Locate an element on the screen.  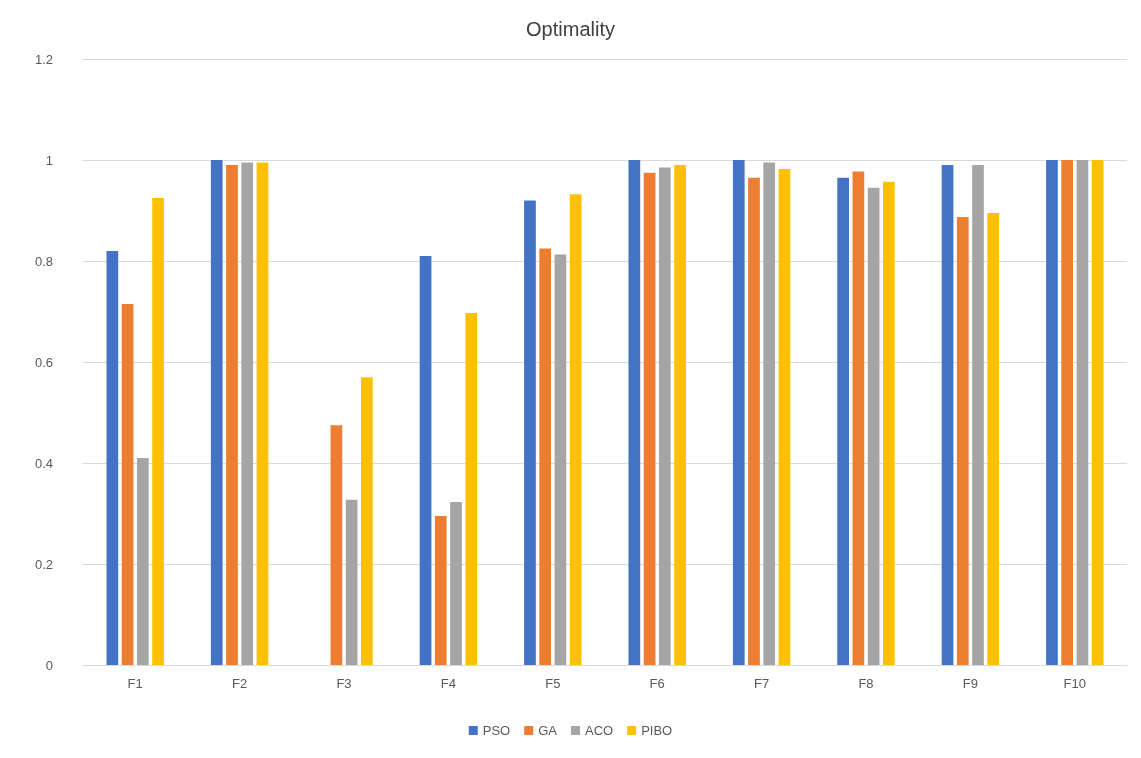
x-tick-label: F5 is located at coordinates (553, 683).